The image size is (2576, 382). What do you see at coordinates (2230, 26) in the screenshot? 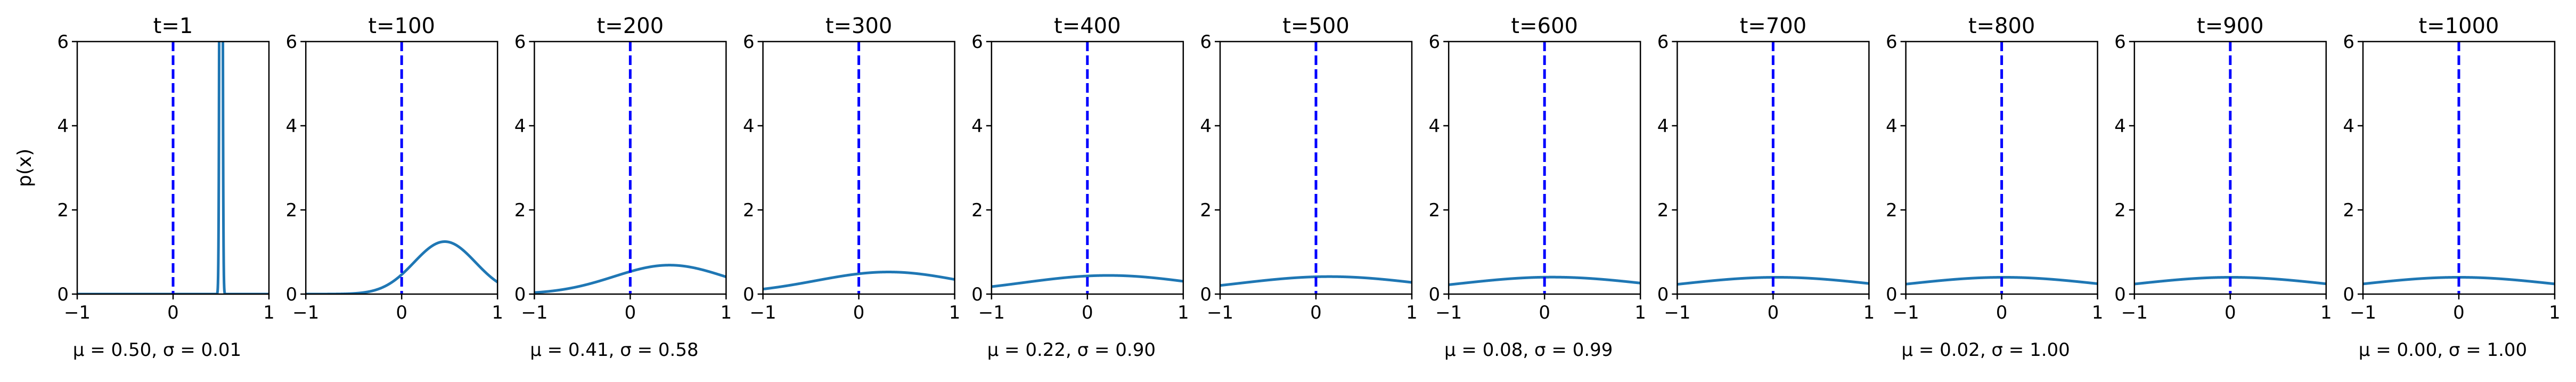
I see `subplot-title: t=900` at bounding box center [2230, 26].